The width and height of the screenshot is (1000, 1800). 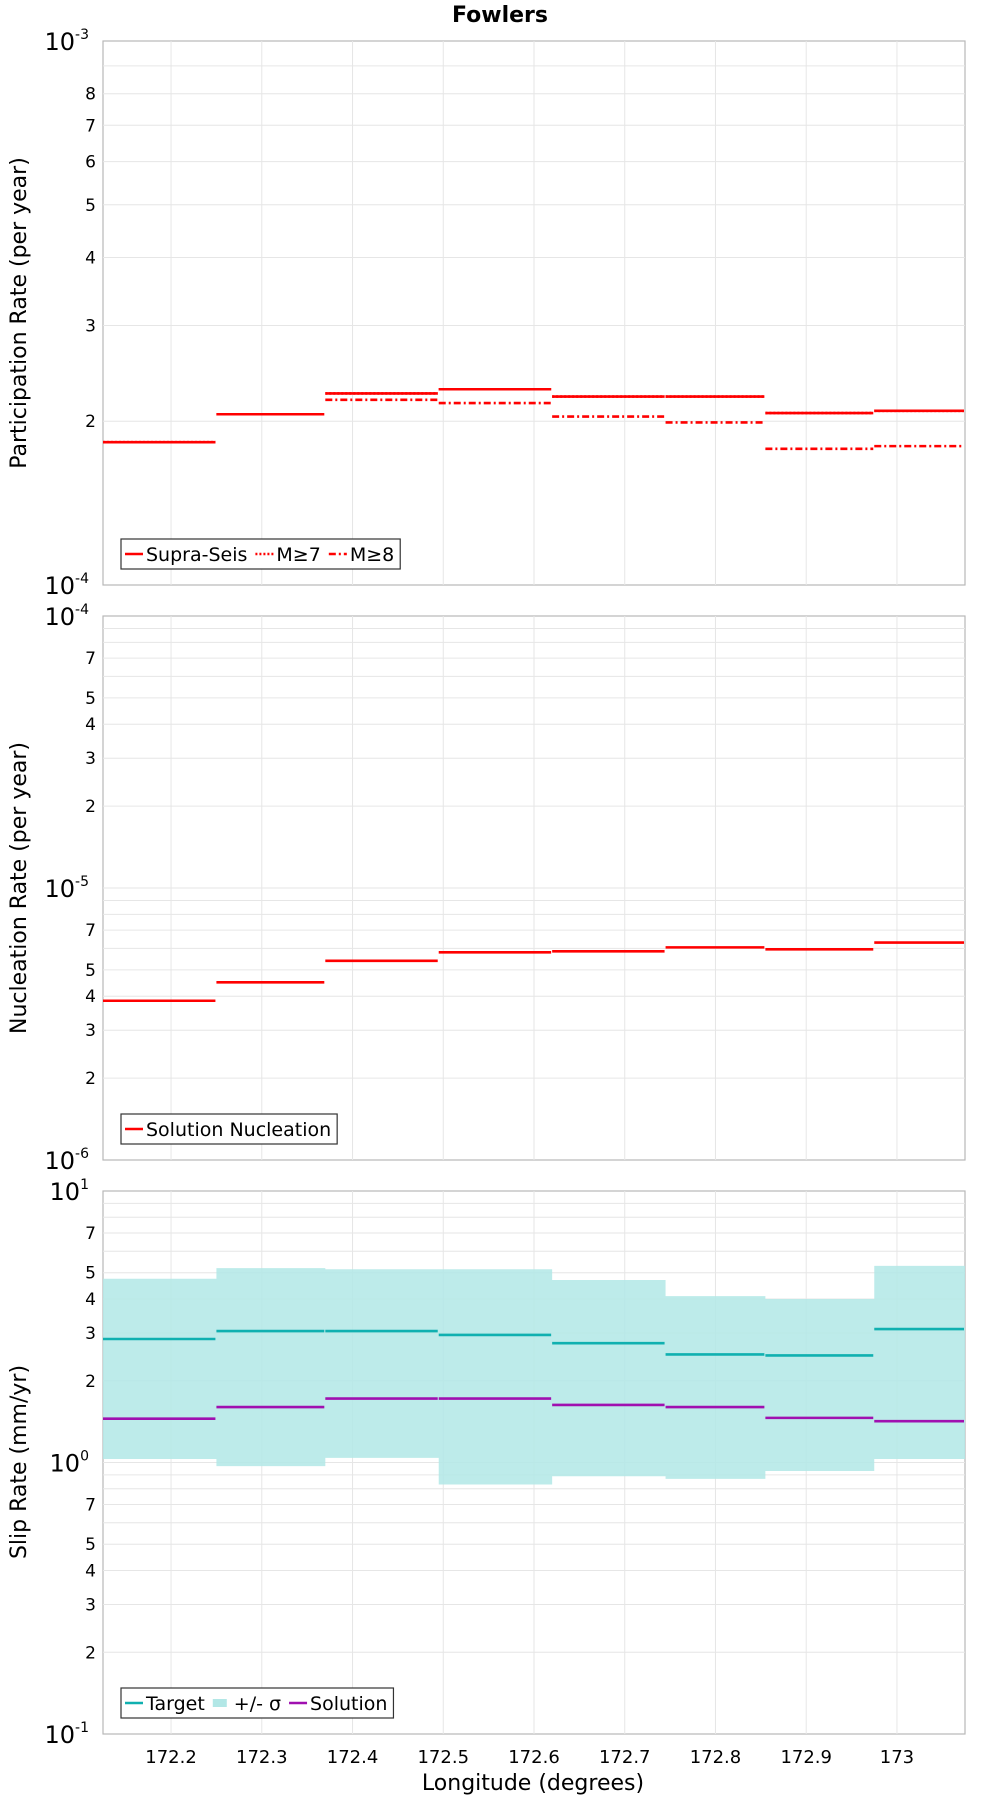 What do you see at coordinates (716, 1757) in the screenshot?
I see `x-tick-label: 172.8` at bounding box center [716, 1757].